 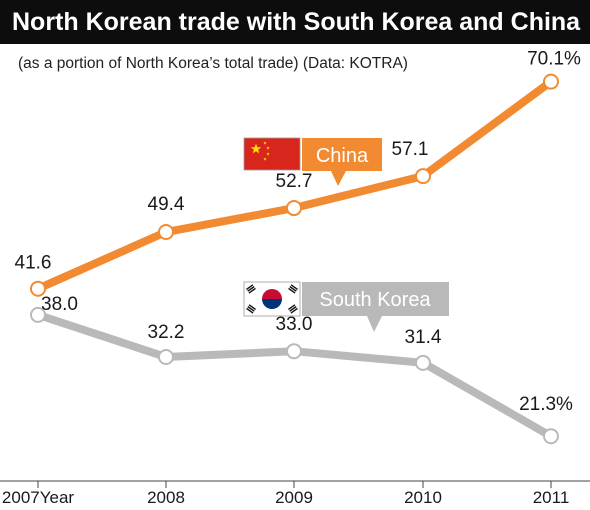 I want to click on china-flag-icon, so click(x=272, y=154).